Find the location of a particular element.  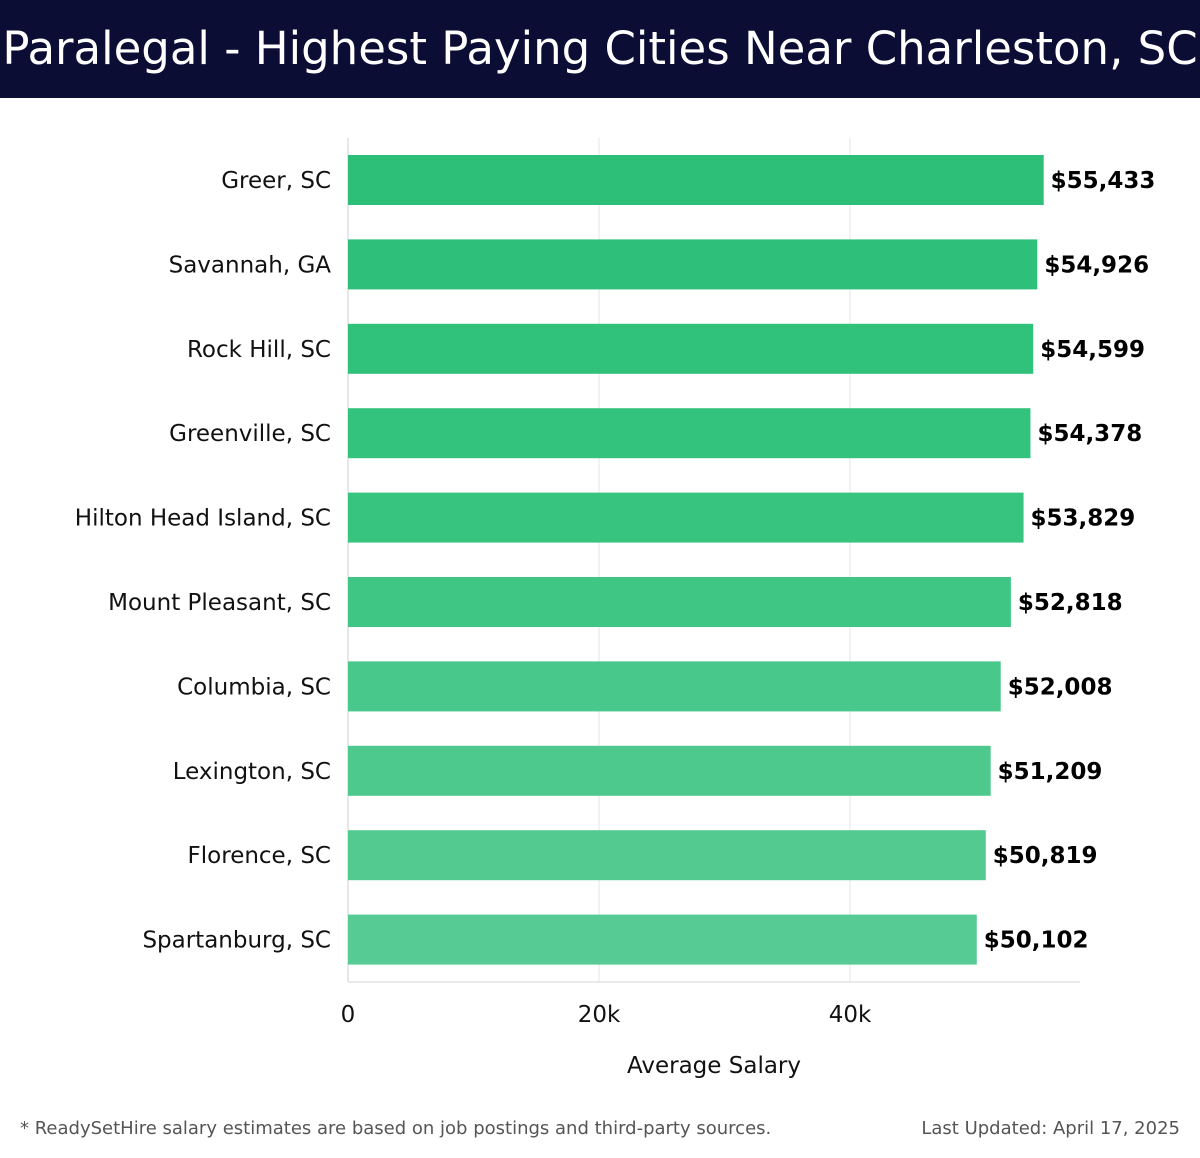

value-label: $52,818 is located at coordinates (1070, 603).